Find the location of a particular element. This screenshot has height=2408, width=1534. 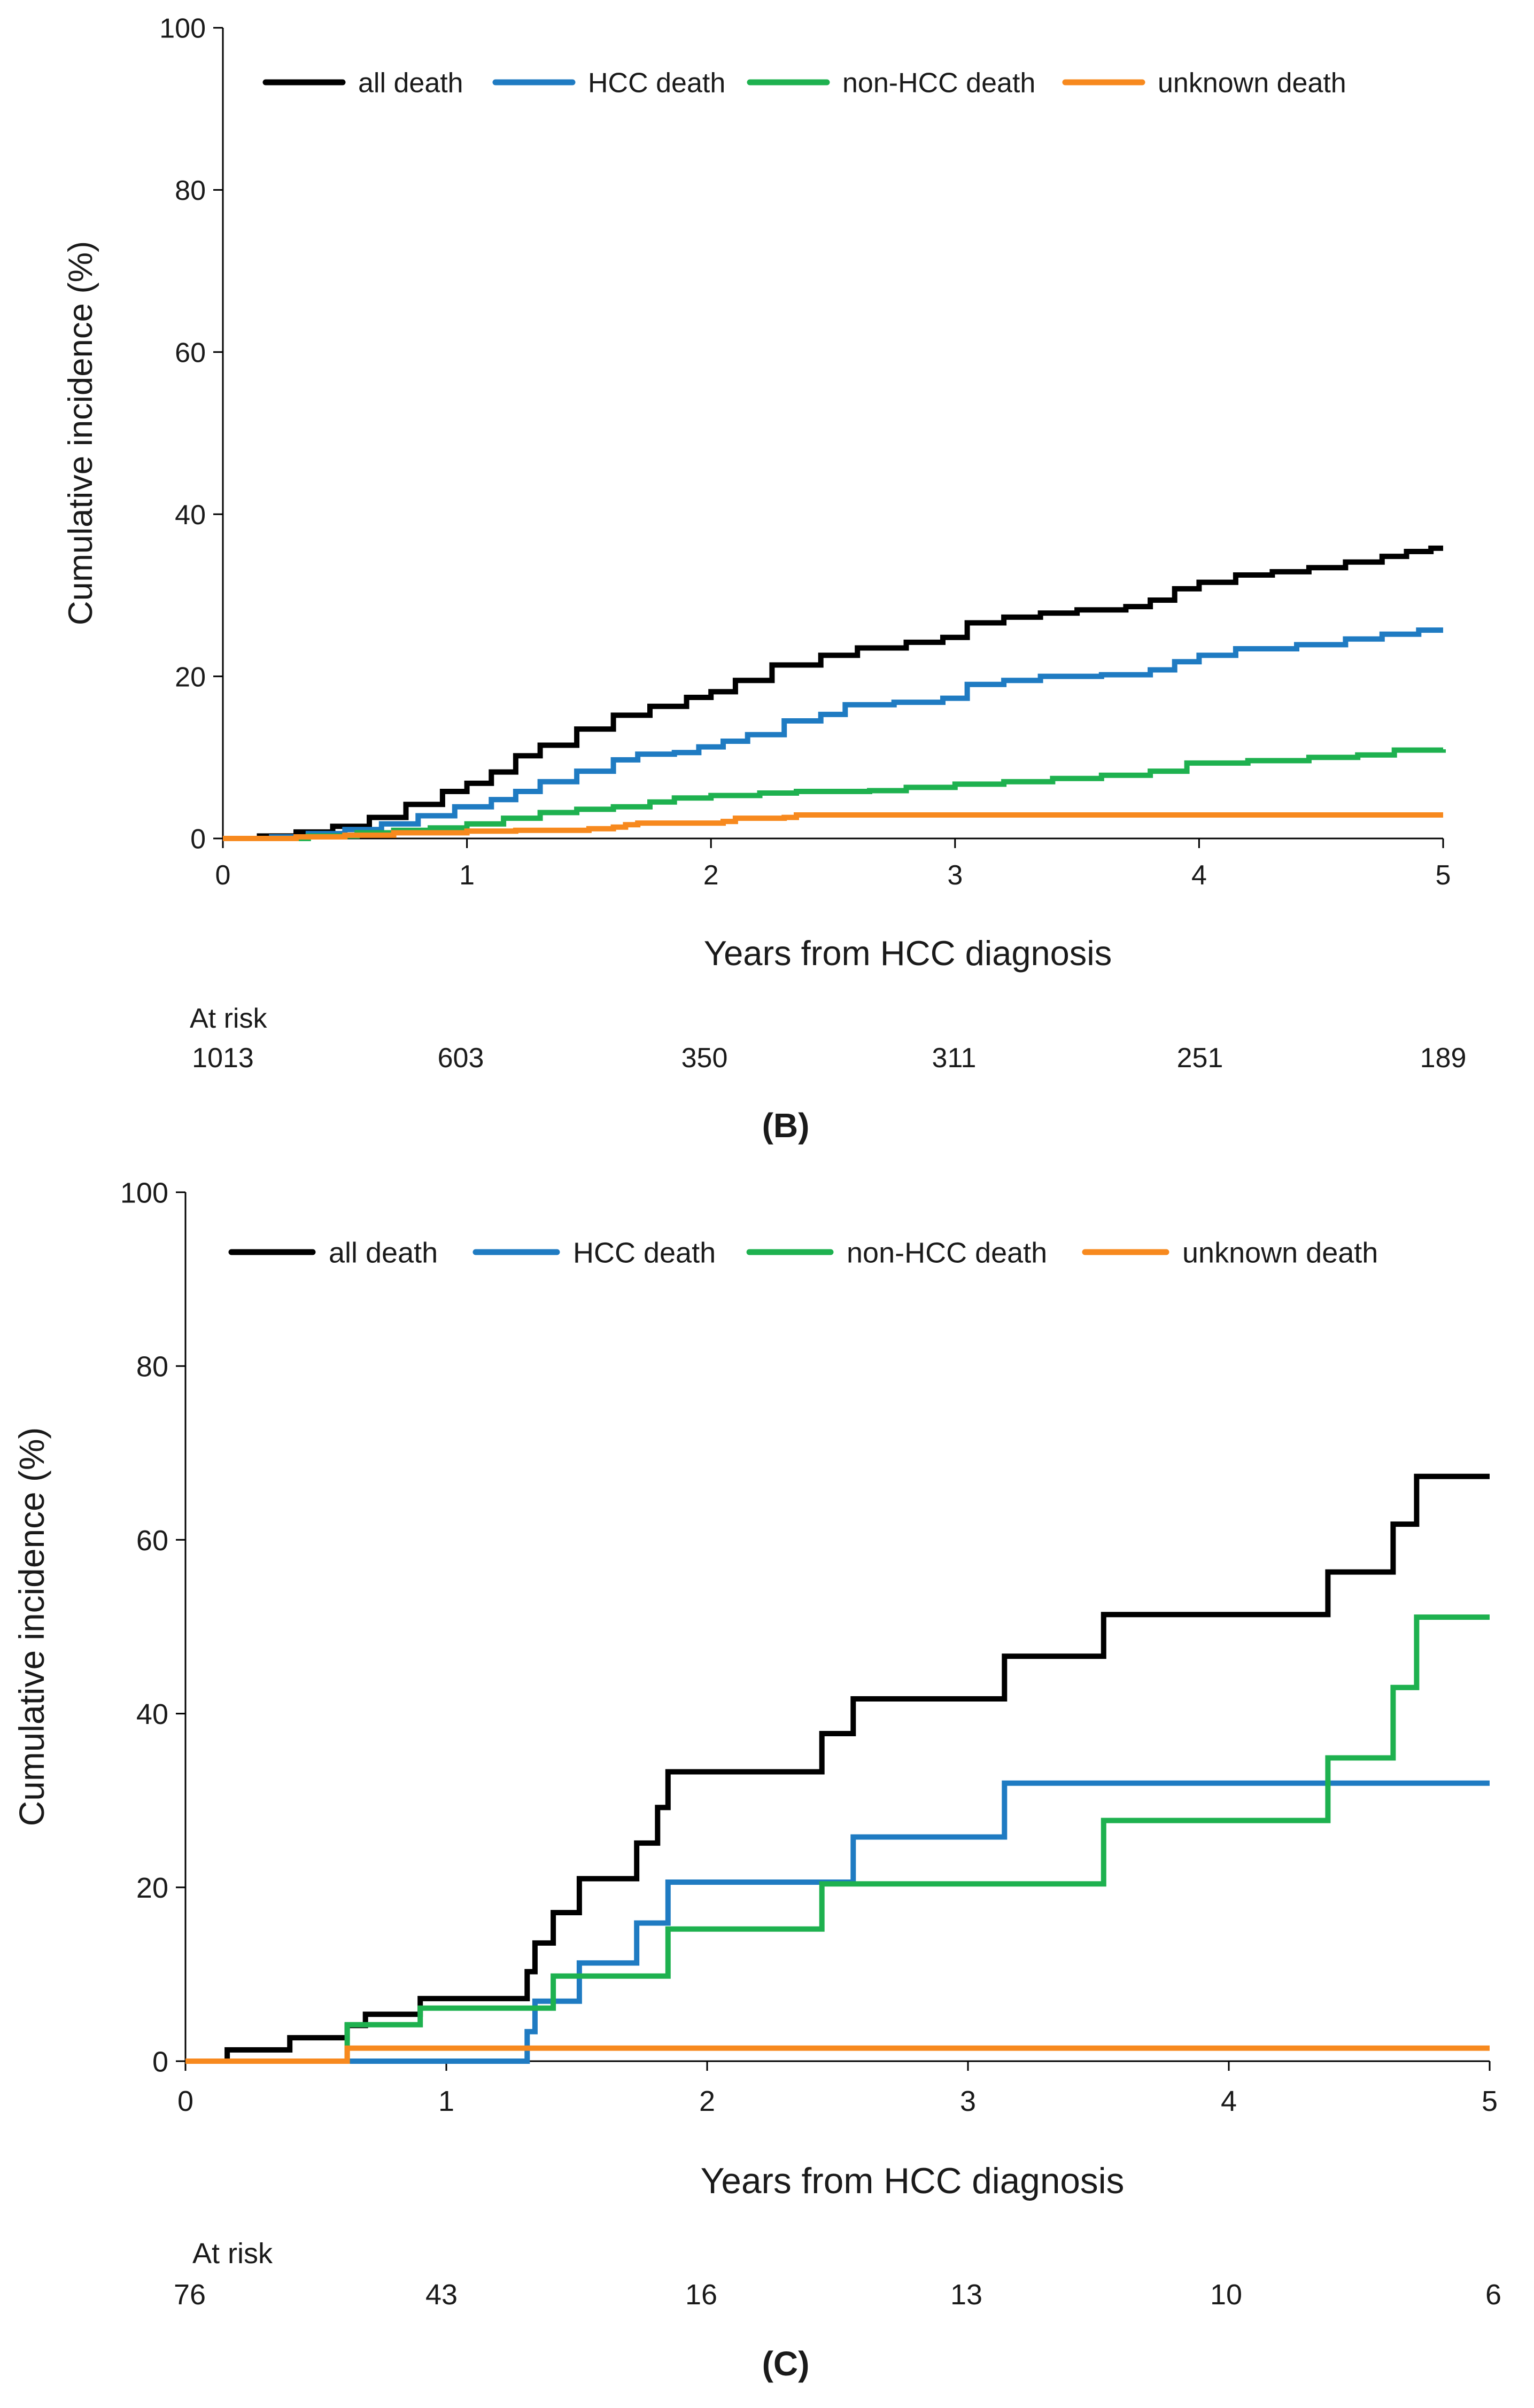

at-risk-count: 6 is located at coordinates (1493, 2295).